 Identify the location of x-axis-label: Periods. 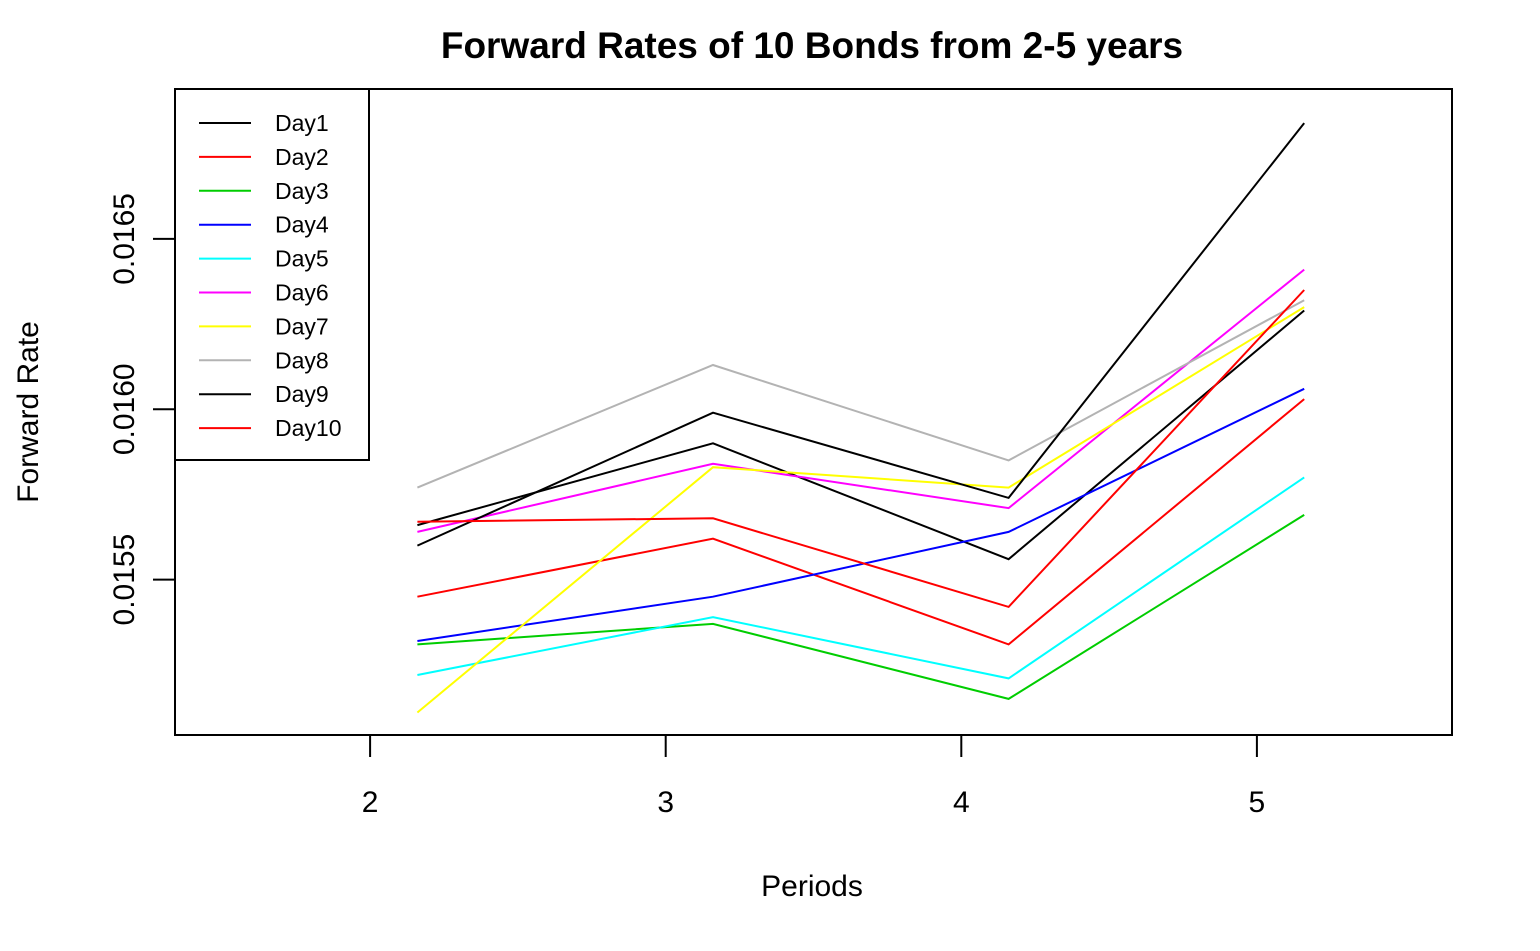
(812, 886).